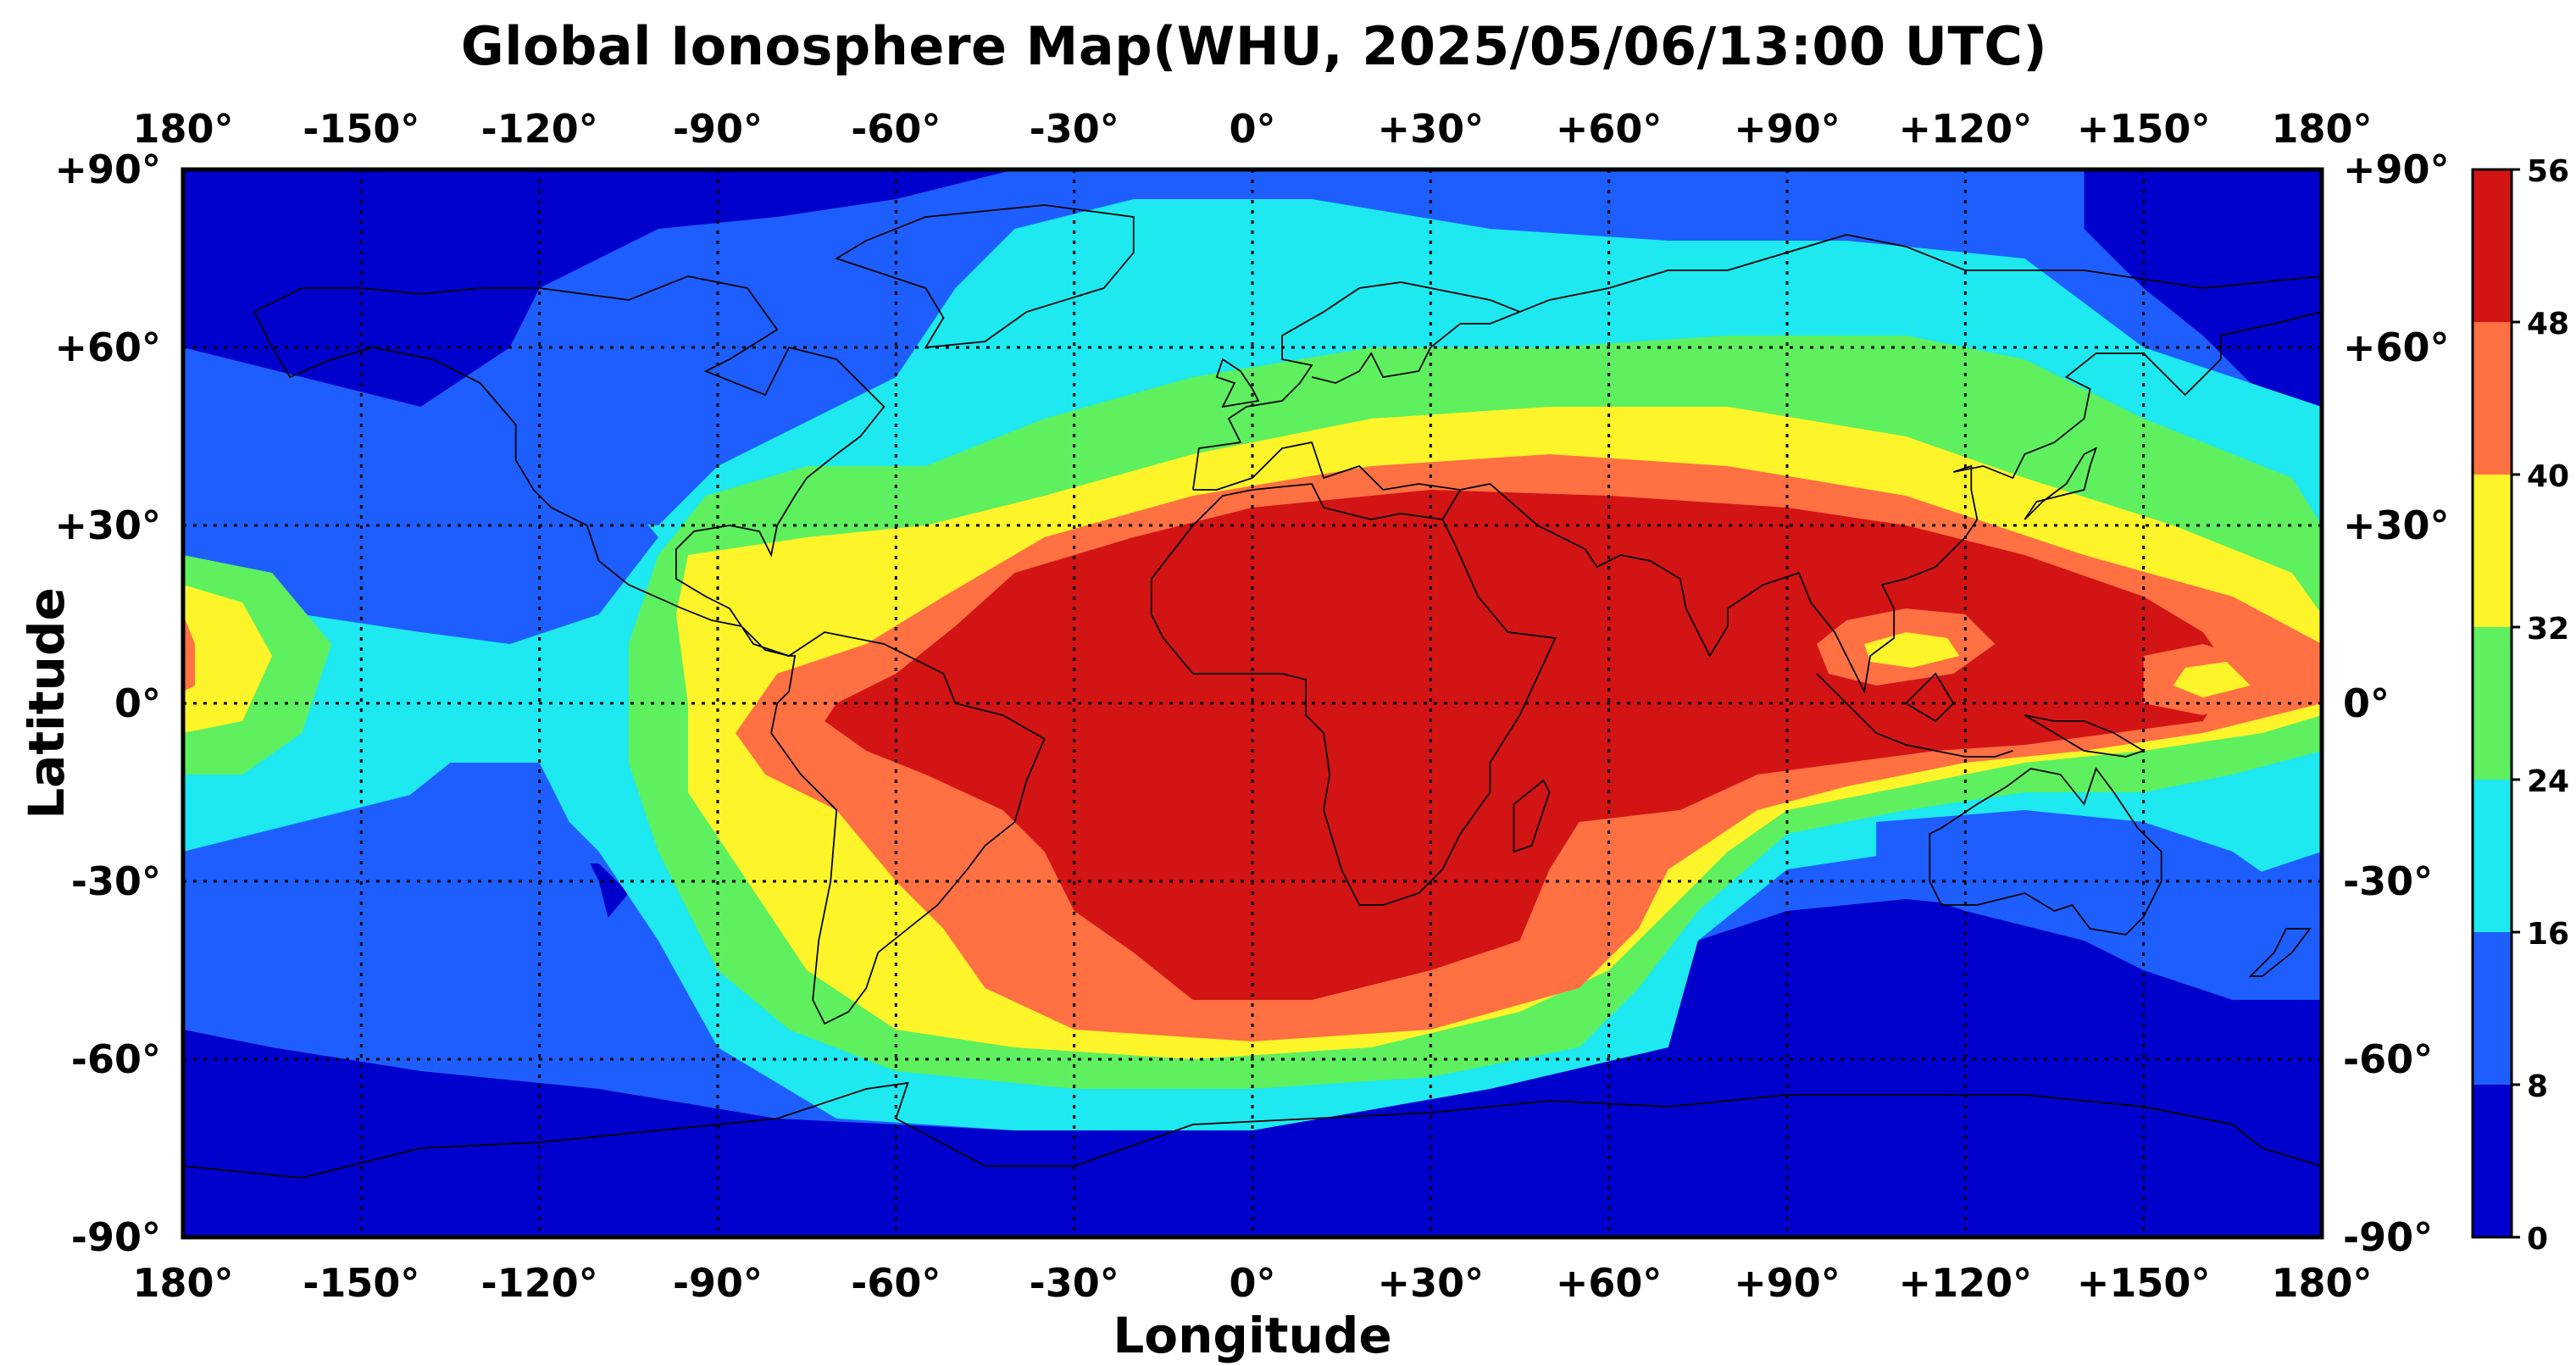  I want to click on coast-australia, so click(2045, 851).